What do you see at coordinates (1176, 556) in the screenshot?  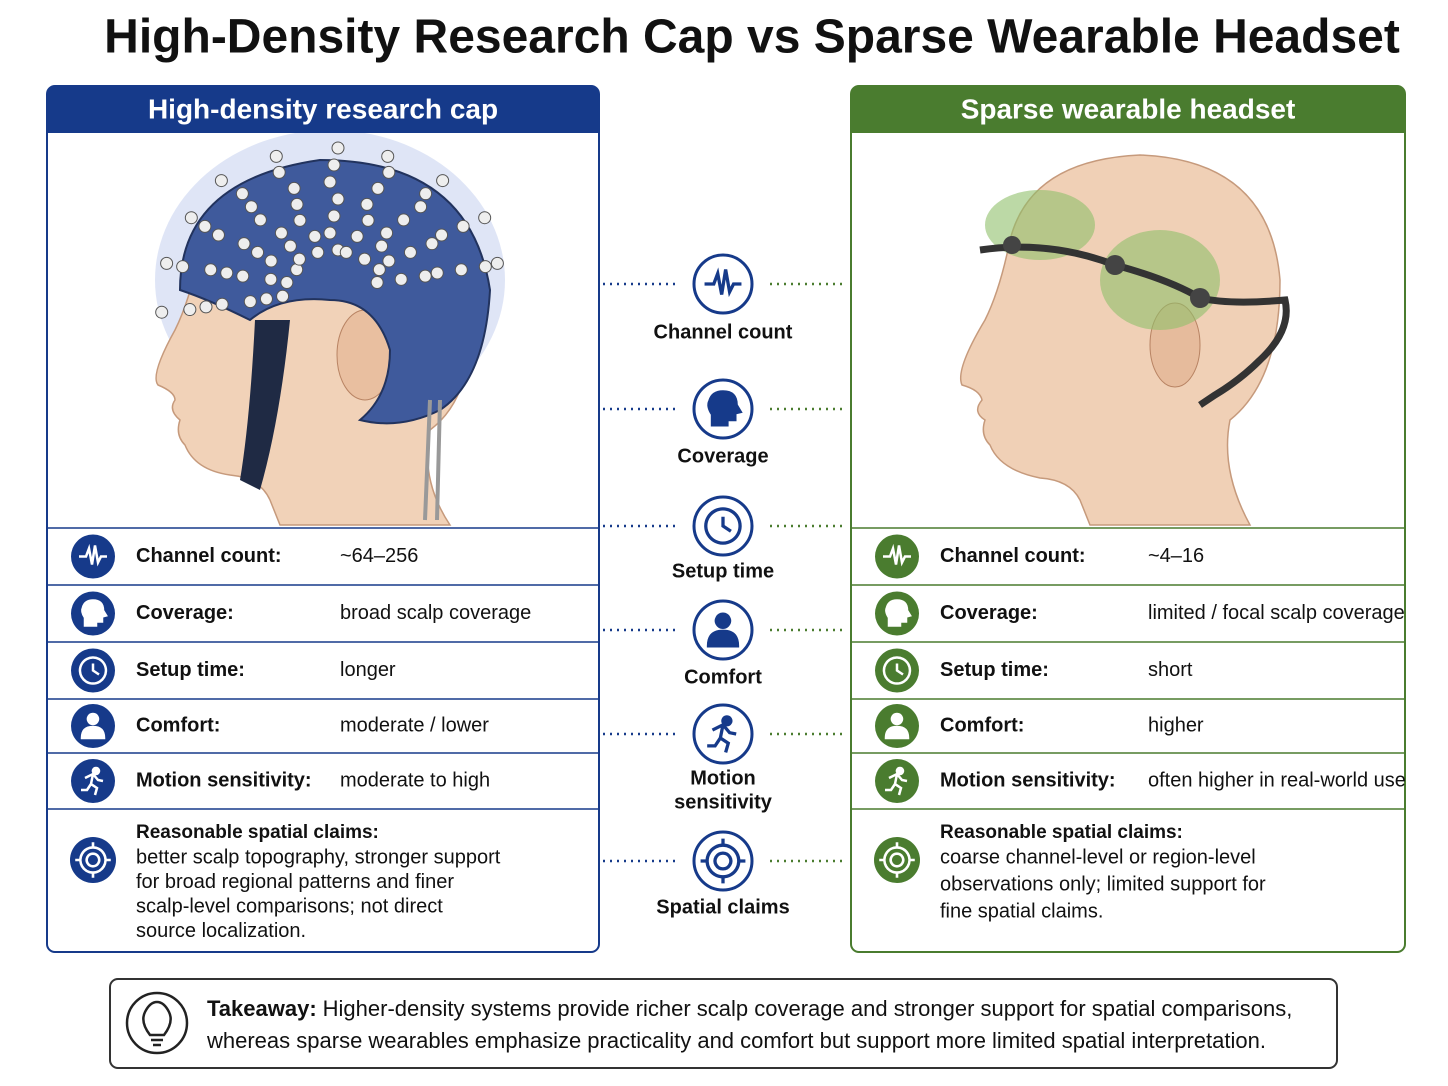 I see `row-value: ~4–16` at bounding box center [1176, 556].